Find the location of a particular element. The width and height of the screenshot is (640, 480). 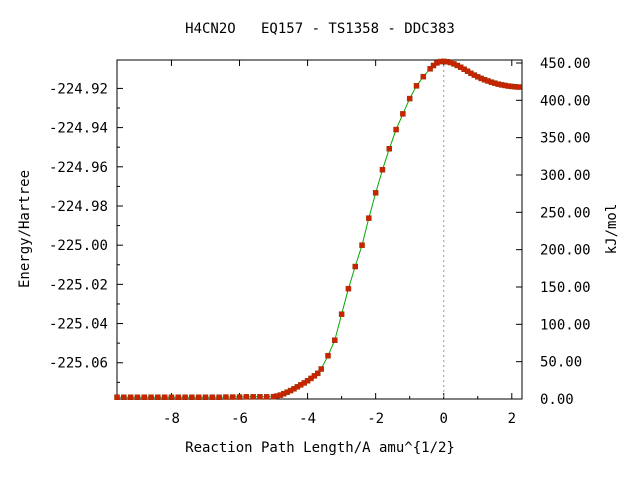

y2-tick-label: 200.00 is located at coordinates (565, 251).